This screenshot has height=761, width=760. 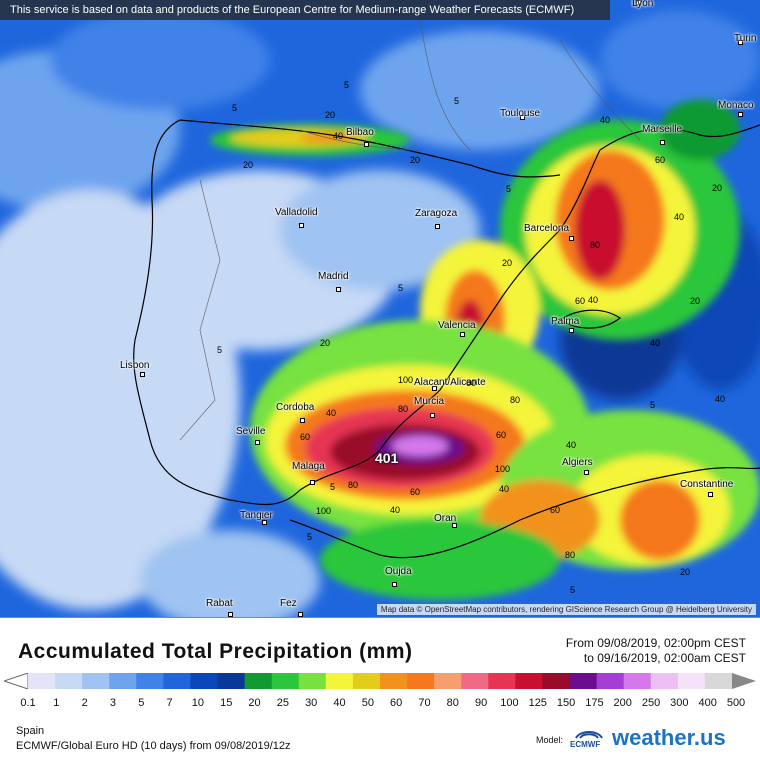 What do you see at coordinates (520, 113) in the screenshot?
I see `city-label: Toulouse` at bounding box center [520, 113].